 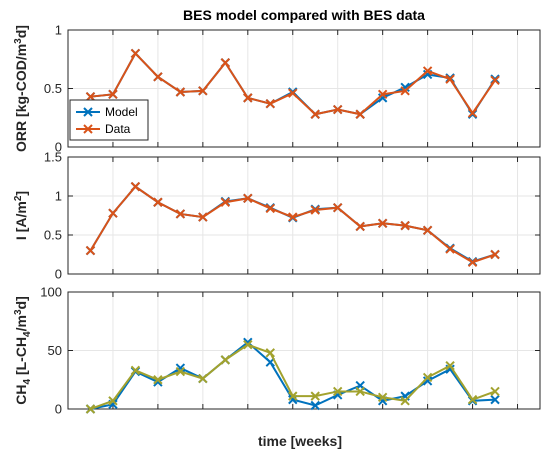 What do you see at coordinates (293, 396) in the screenshot?
I see `panel-ch4-point-data-9-b` at bounding box center [293, 396].